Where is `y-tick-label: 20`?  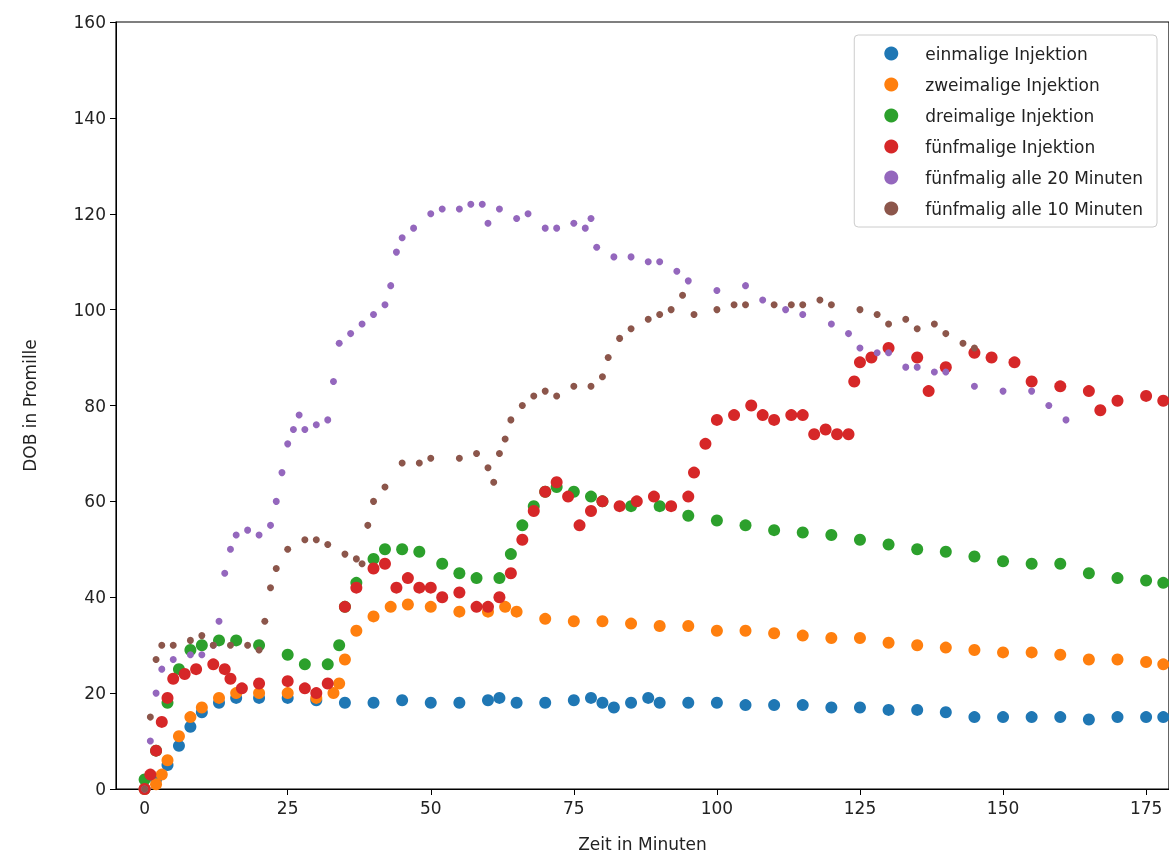
y-tick-label: 20 is located at coordinates (95, 693).